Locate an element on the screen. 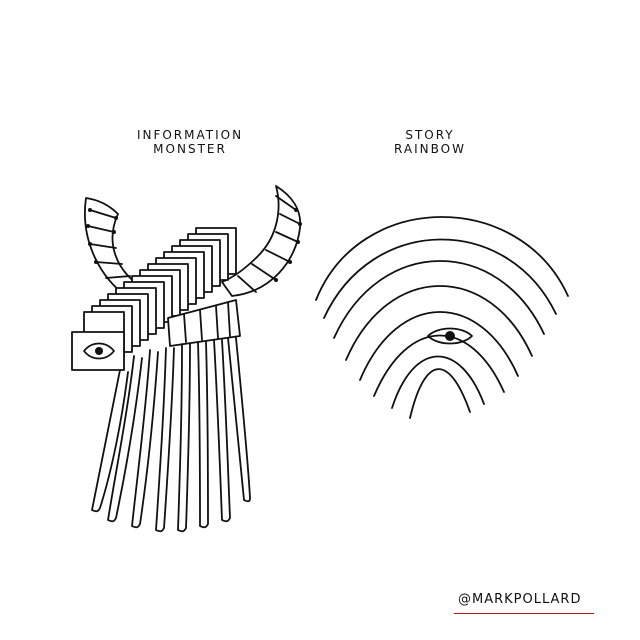  handle-underline is located at coordinates (524, 613).